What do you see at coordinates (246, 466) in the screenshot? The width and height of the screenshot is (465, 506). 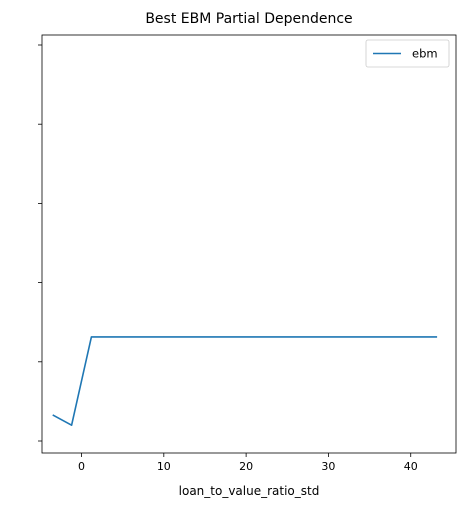 I see `x-tick-label: 20` at bounding box center [246, 466].